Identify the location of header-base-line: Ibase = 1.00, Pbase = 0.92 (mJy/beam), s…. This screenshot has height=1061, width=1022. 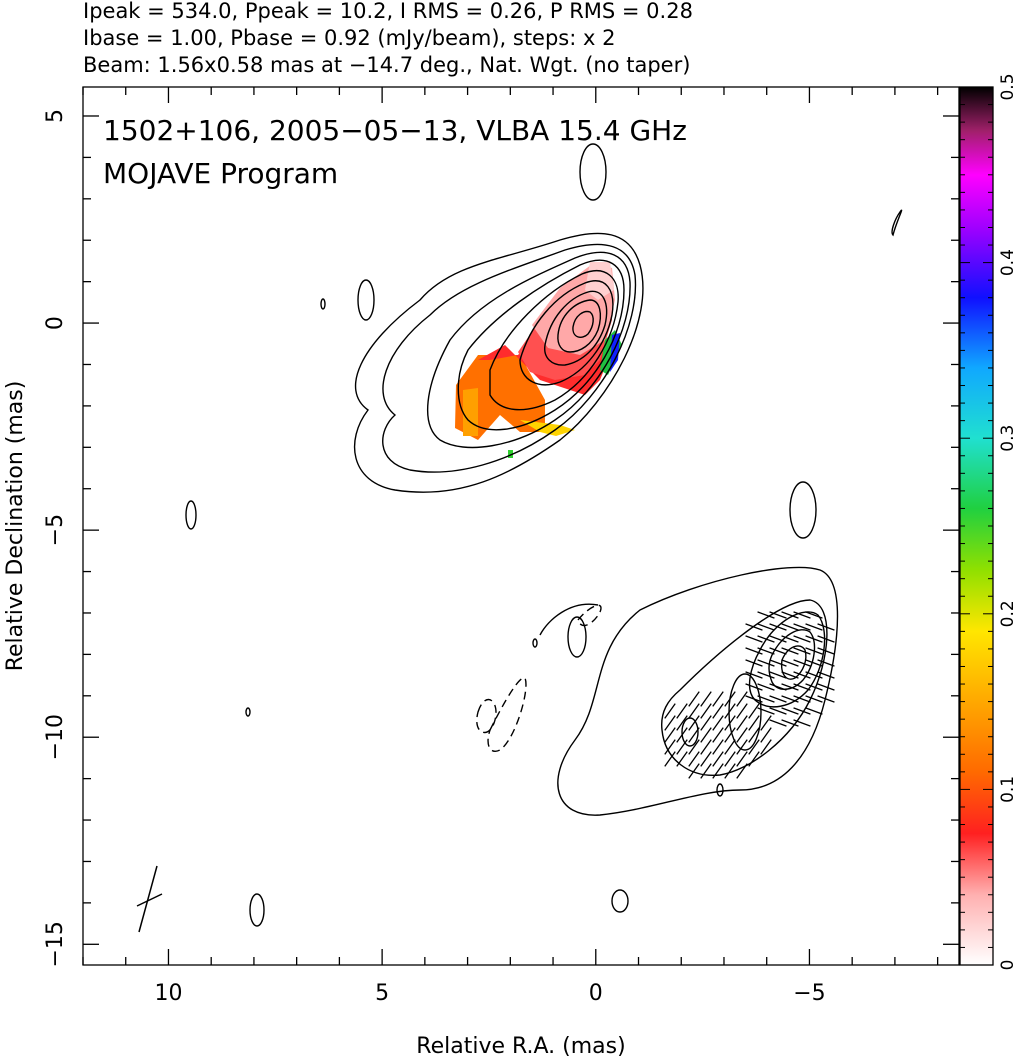
(349, 38).